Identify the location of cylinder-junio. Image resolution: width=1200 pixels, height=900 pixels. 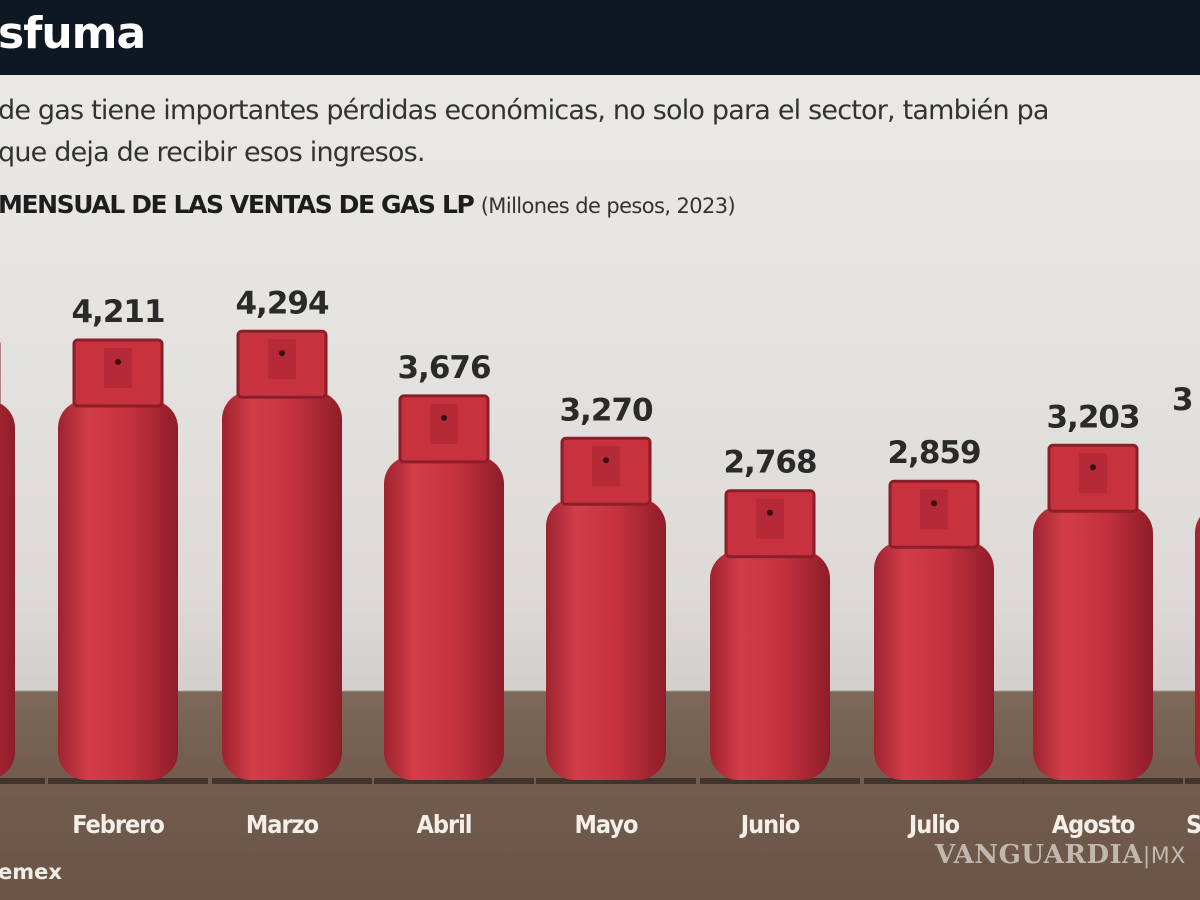
(770, 665).